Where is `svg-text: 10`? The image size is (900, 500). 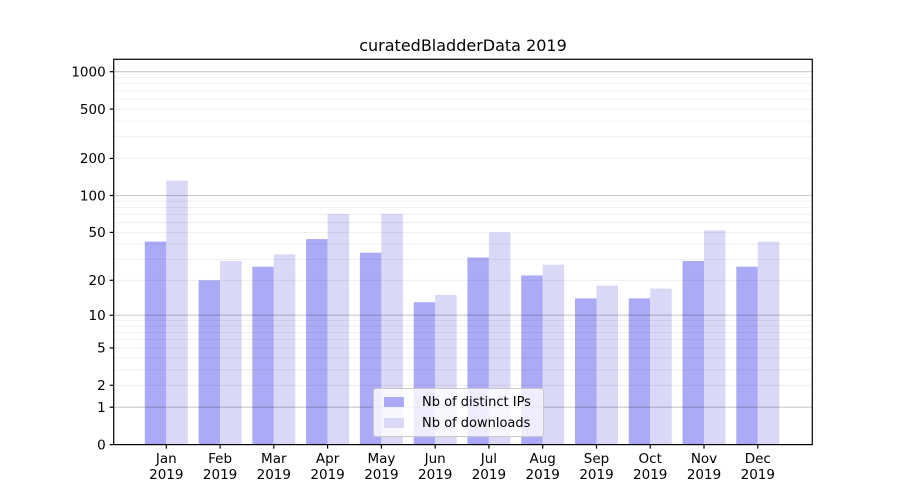 svg-text: 10 is located at coordinates (97, 316).